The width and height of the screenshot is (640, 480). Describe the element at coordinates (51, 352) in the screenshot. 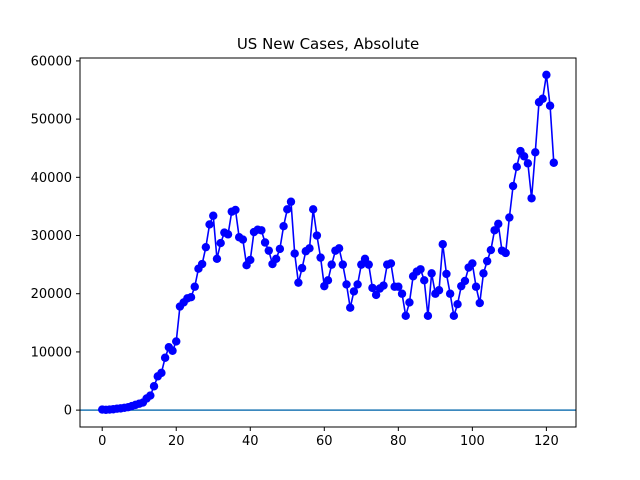

I see `y-tick-label: 10000` at that location.